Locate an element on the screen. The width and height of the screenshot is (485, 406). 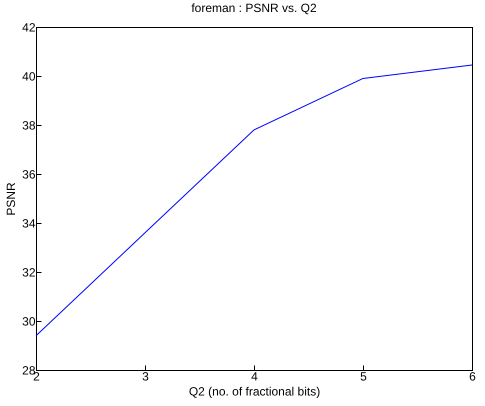
y-tick-label: 42 is located at coordinates (29, 27).